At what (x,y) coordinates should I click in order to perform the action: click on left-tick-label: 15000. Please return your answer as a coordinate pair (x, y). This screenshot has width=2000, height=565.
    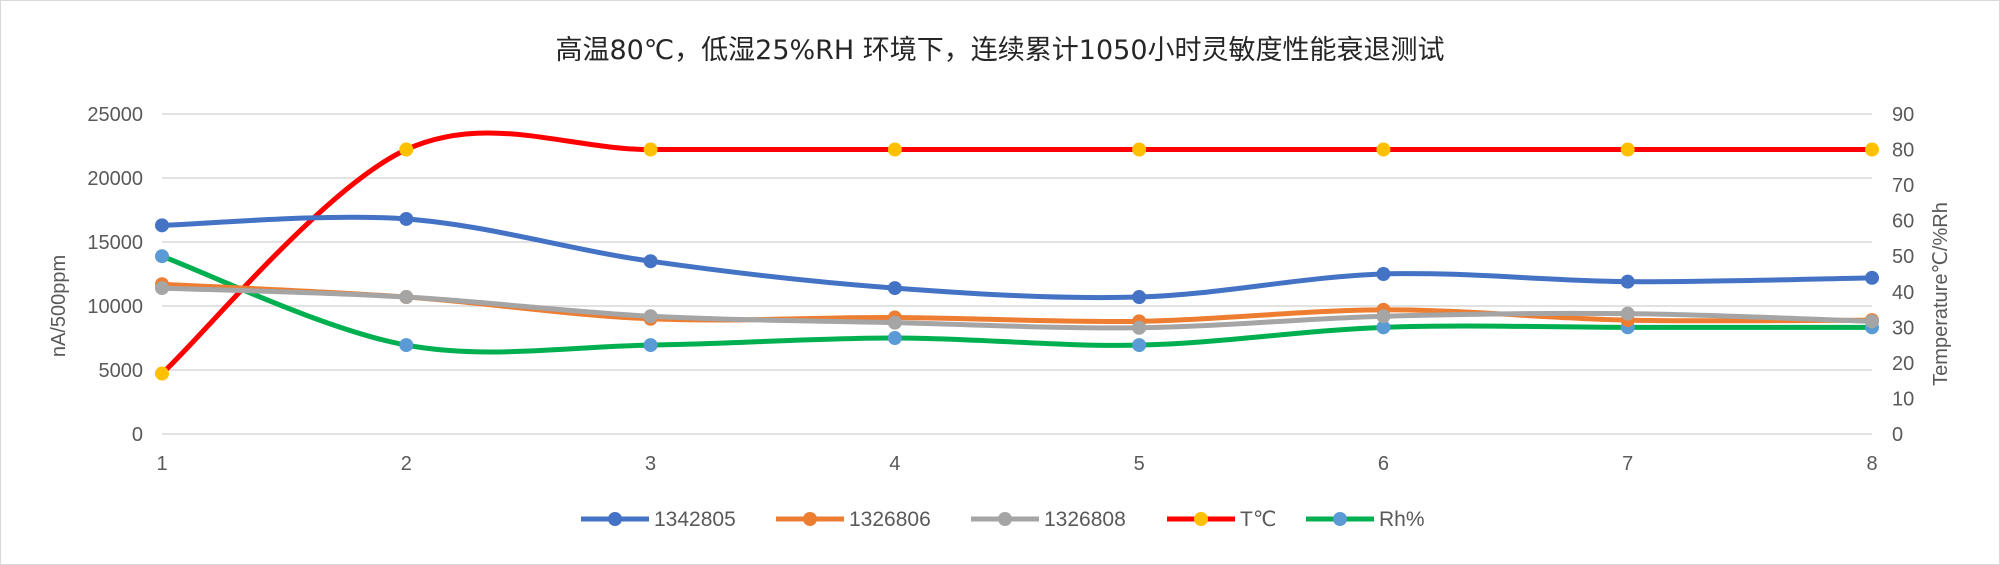
    Looking at the image, I should click on (115, 243).